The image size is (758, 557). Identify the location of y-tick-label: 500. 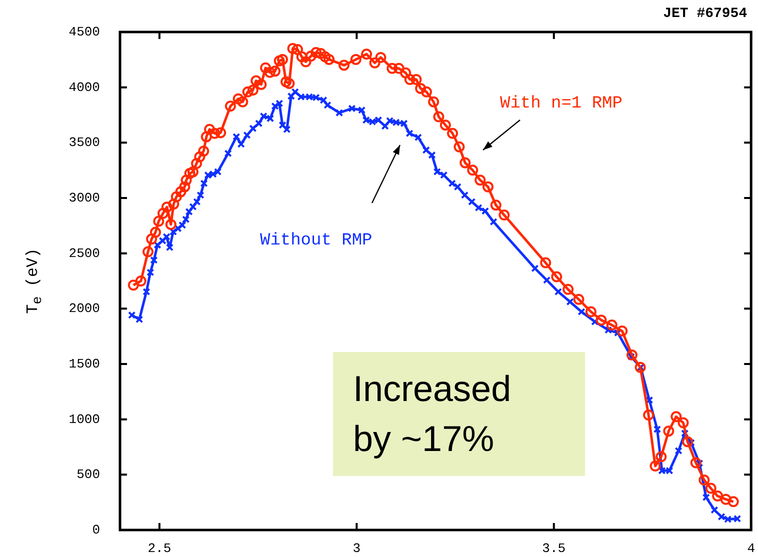
(88, 474).